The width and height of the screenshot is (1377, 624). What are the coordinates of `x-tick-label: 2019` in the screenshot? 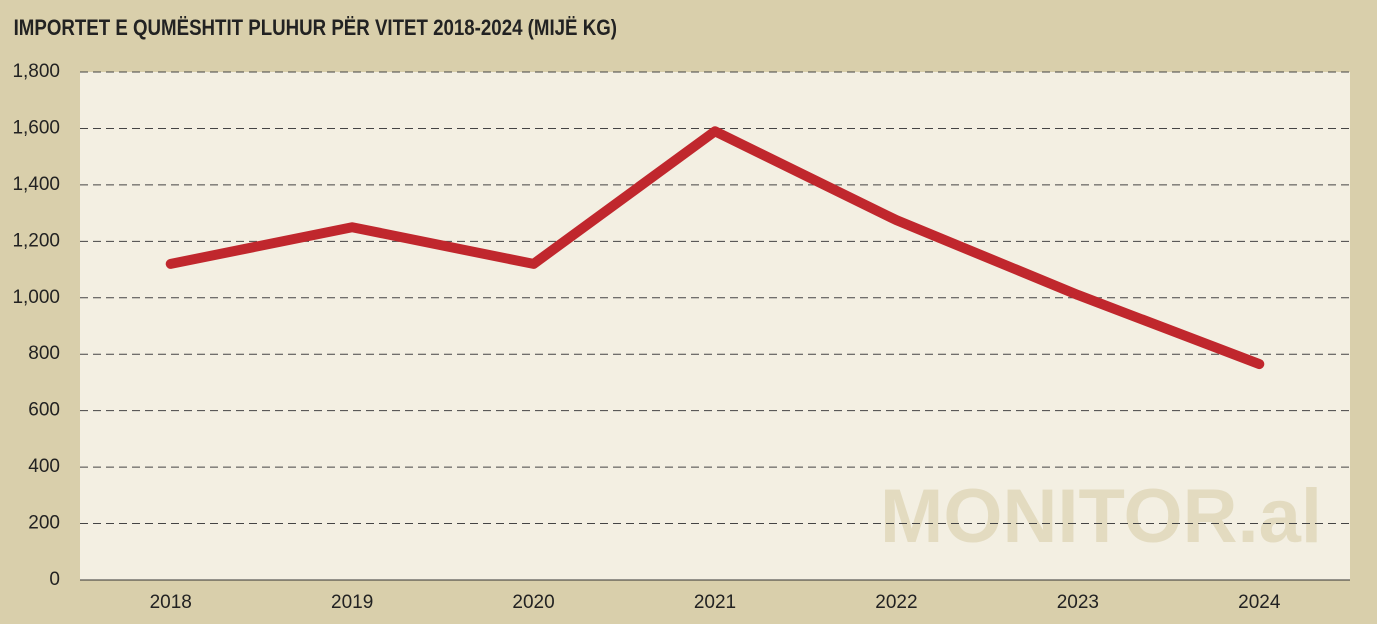 It's located at (352, 602).